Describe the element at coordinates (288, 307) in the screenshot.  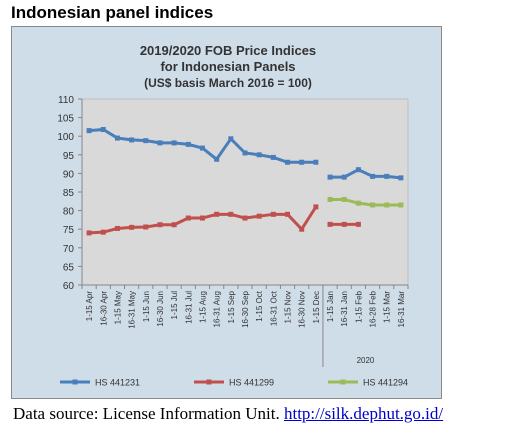
I see `x-tick-label: 1-15 Nov` at that location.